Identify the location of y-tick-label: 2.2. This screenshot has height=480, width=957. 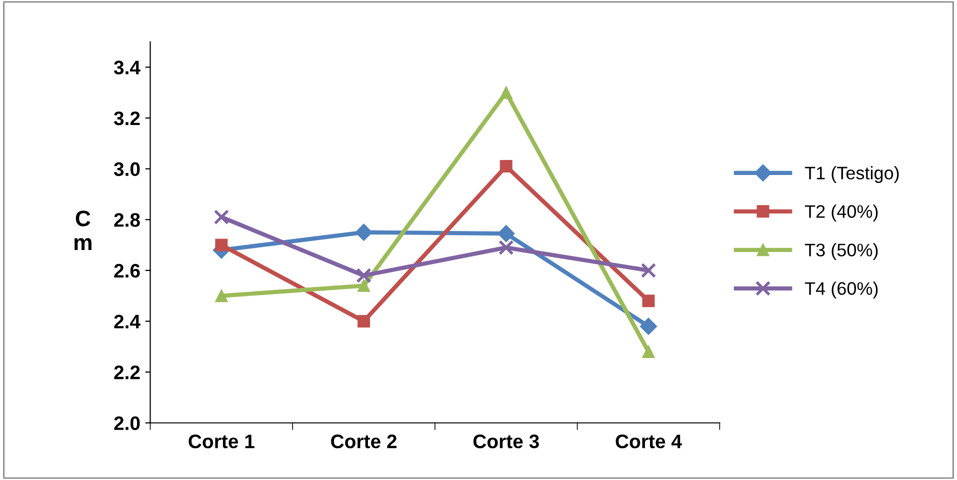
(127, 373).